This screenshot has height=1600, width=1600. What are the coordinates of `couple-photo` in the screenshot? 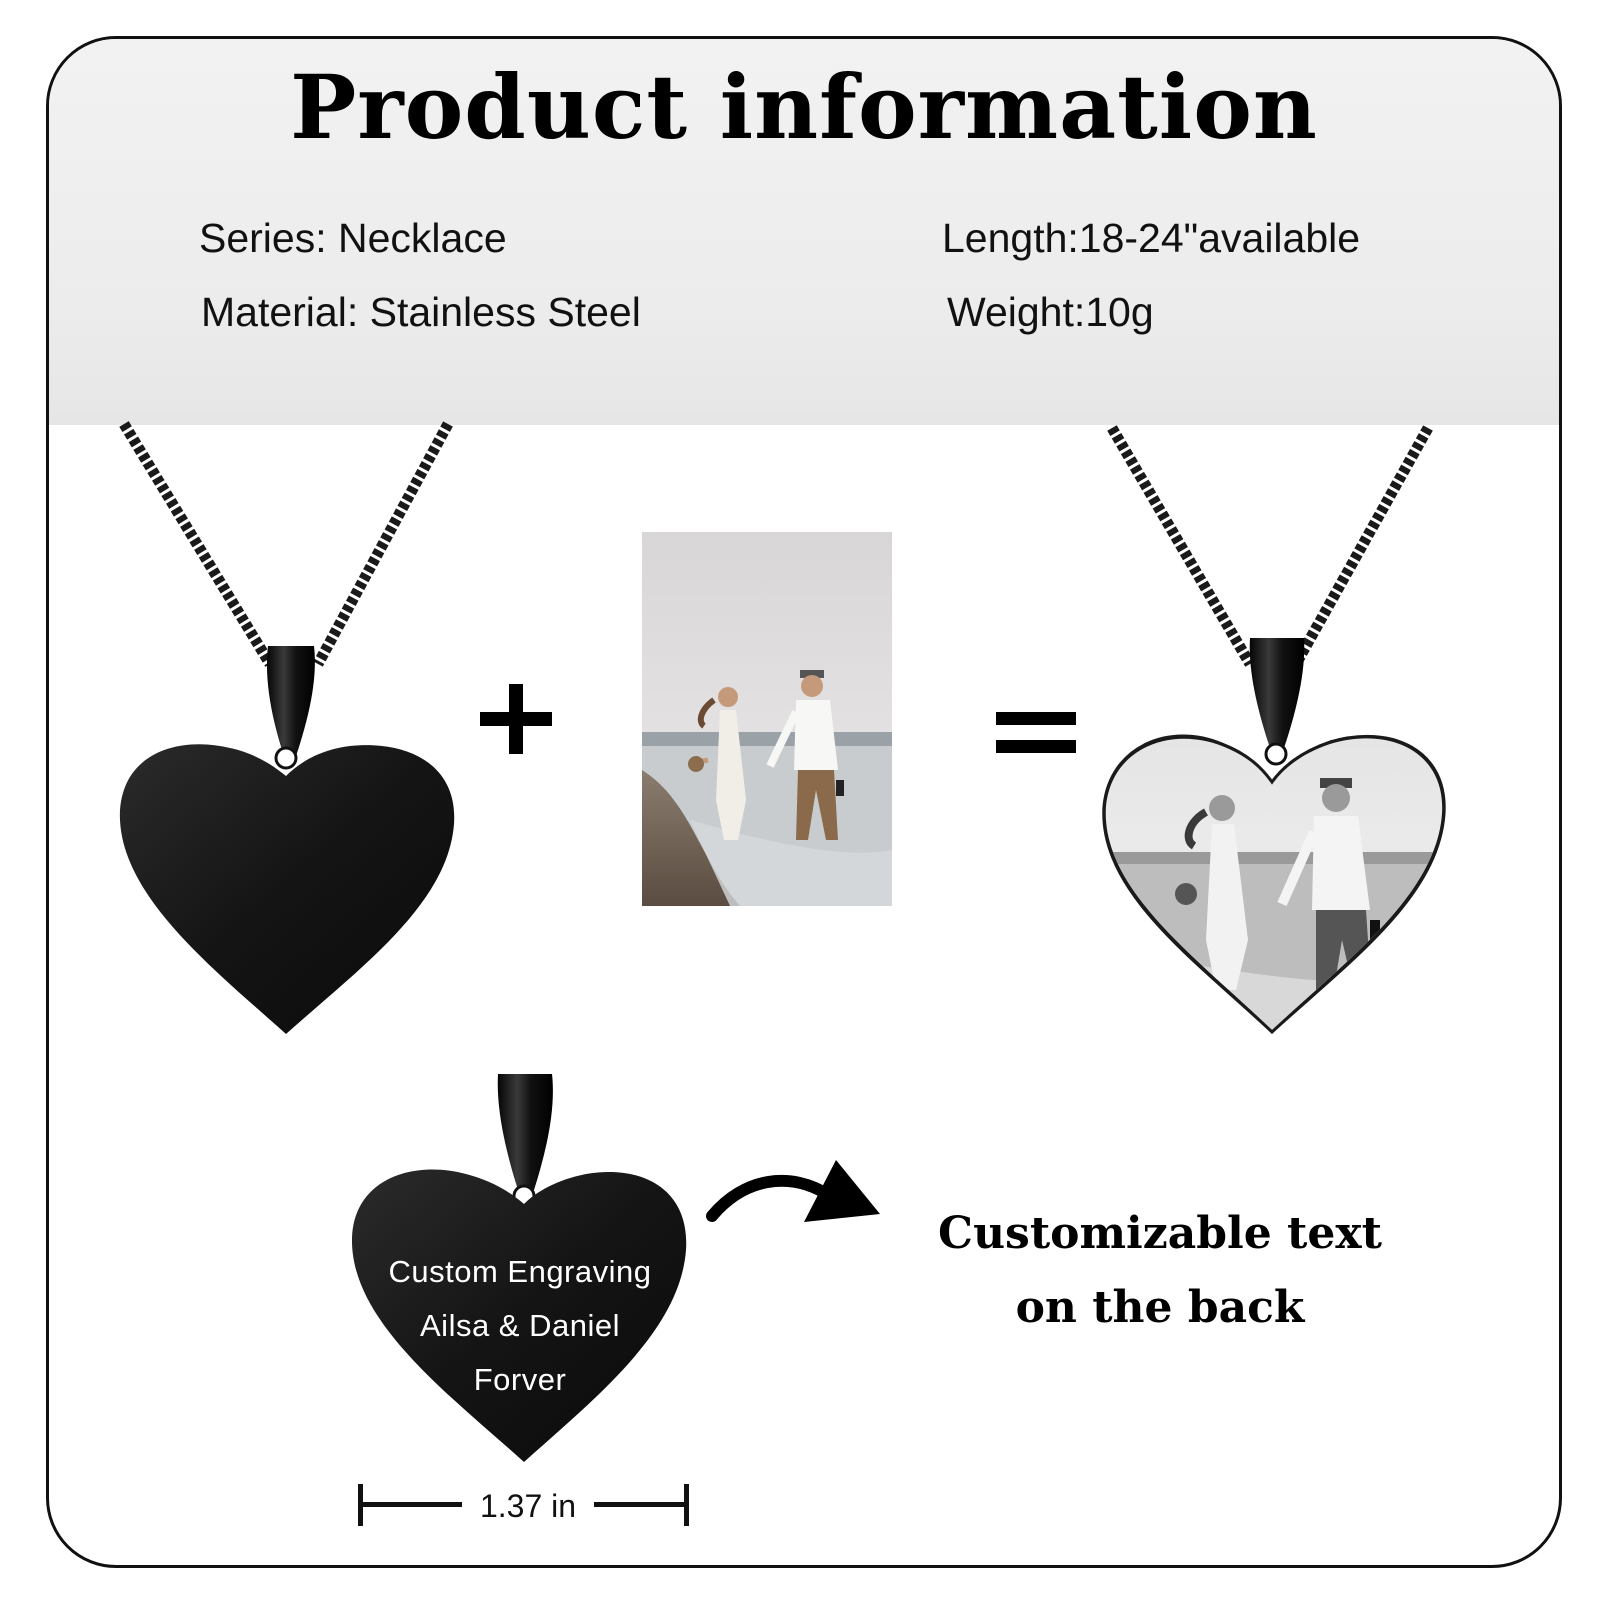 It's located at (767, 719).